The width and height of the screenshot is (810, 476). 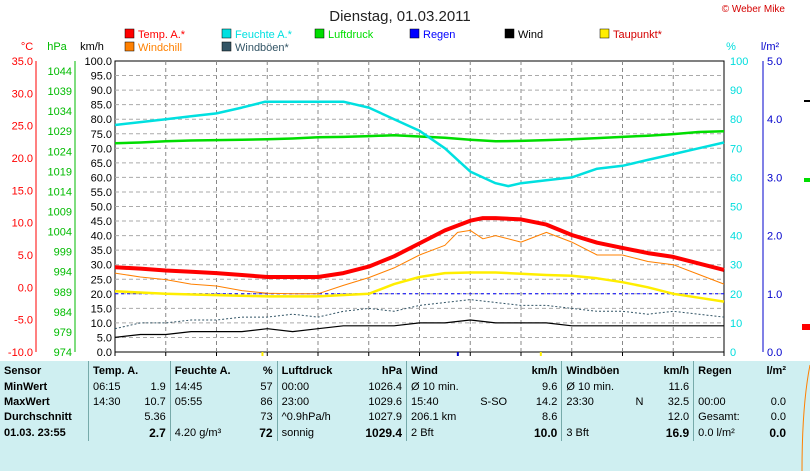 I want to click on axis-tick-label: 100.0, so click(x=98, y=62).